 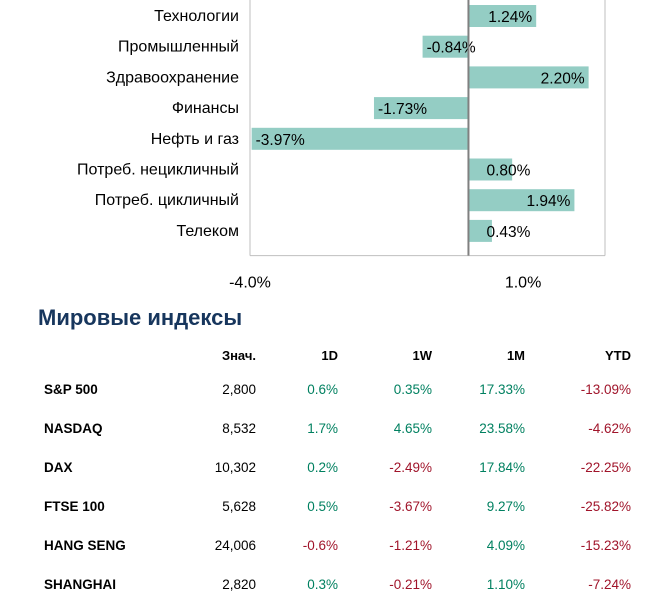 I want to click on cell-ytd: -25.82%, so click(x=605, y=506).